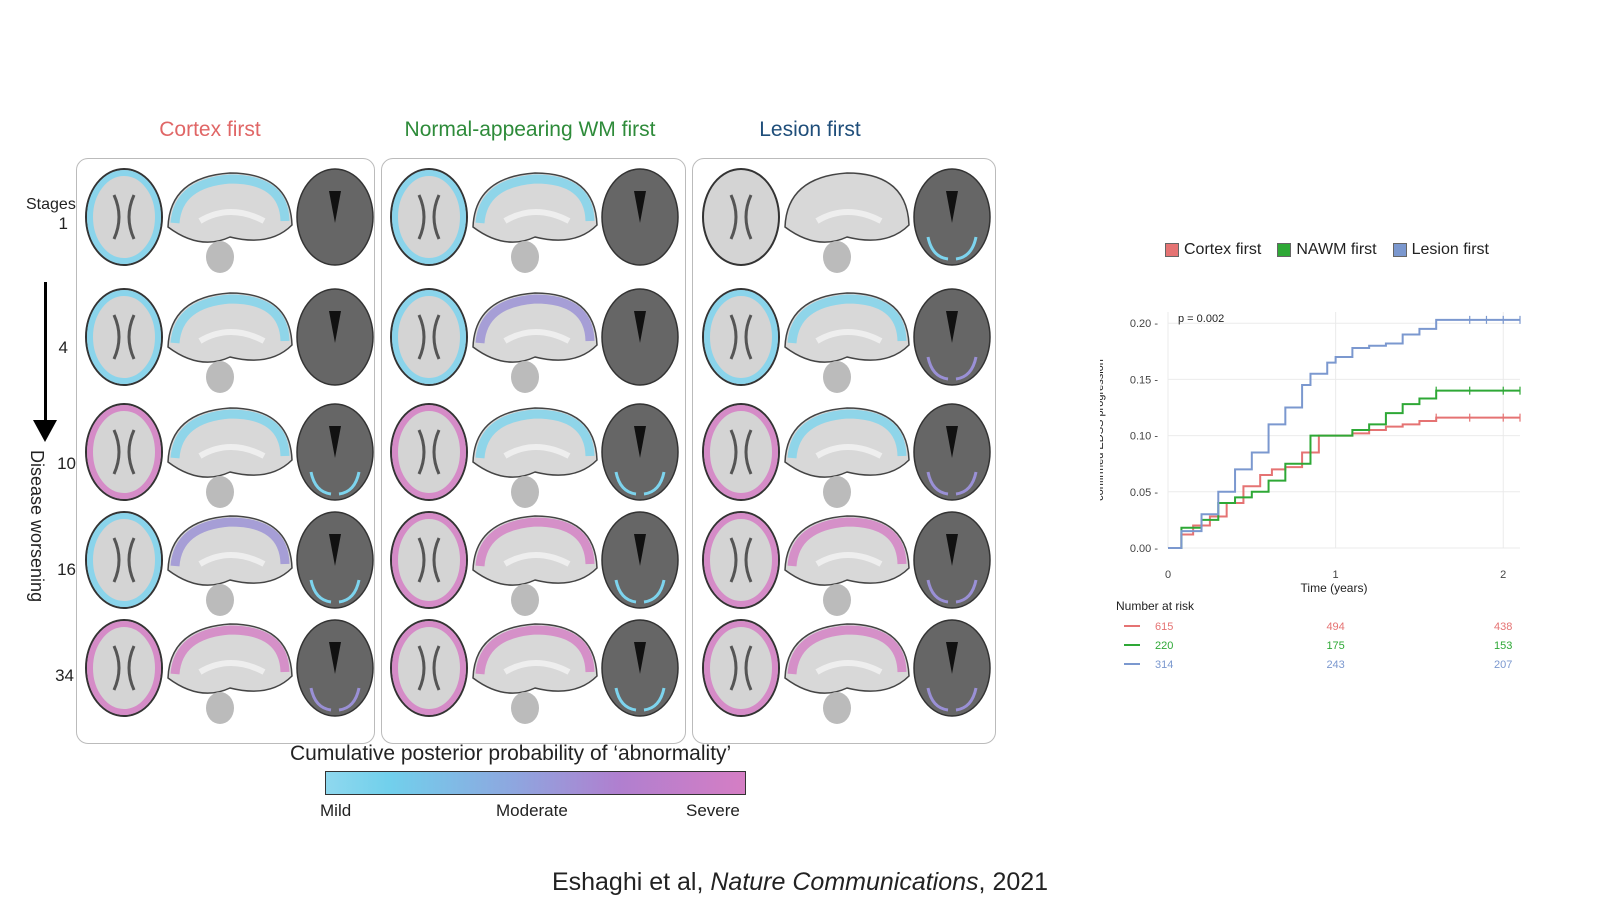 This screenshot has width=1600, height=900. What do you see at coordinates (210, 129) in the screenshot?
I see `column-title-cortex: Cortex first` at bounding box center [210, 129].